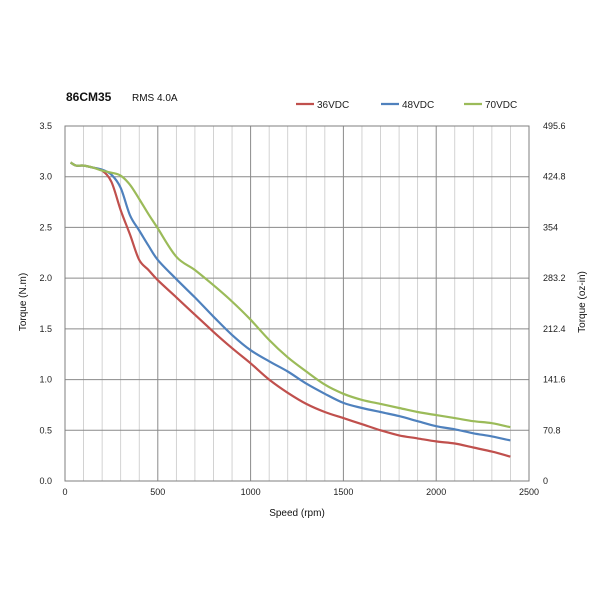 This screenshot has width=600, height=600. What do you see at coordinates (251, 492) in the screenshot?
I see `x-tick-label: 1000` at bounding box center [251, 492].